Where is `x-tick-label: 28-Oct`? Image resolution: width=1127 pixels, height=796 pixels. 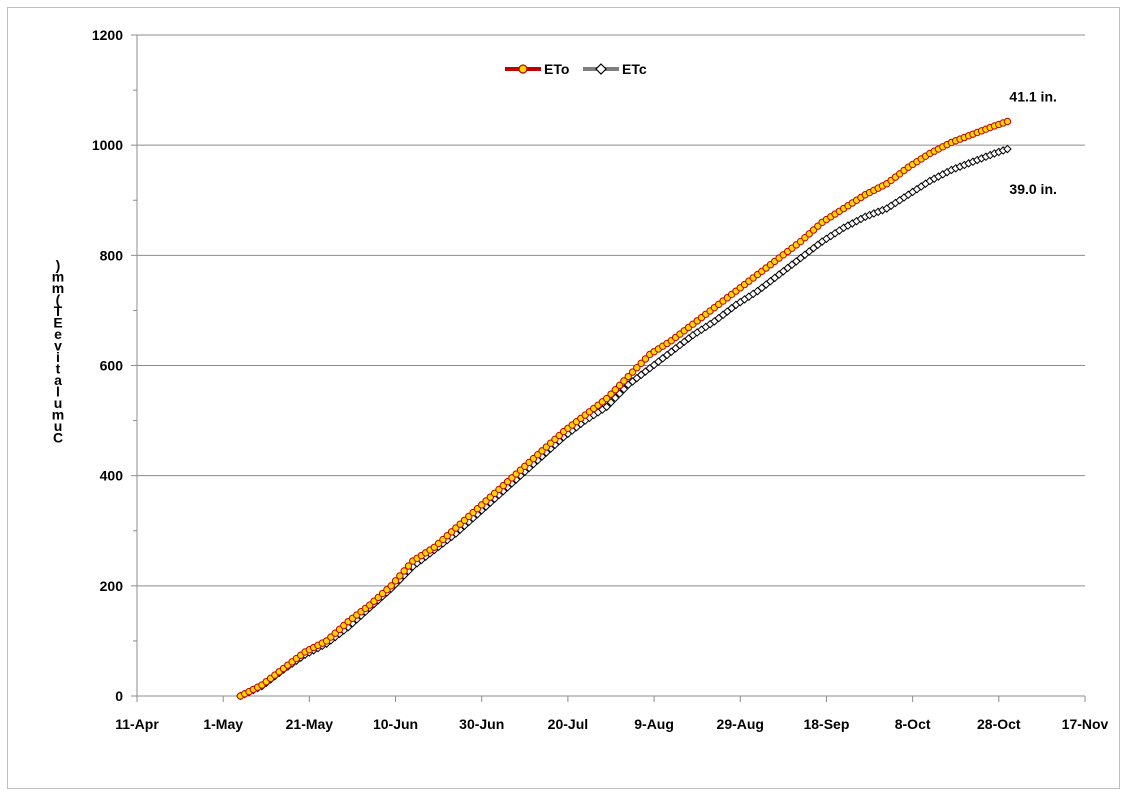
x-tick-label: 28-Oct is located at coordinates (999, 724).